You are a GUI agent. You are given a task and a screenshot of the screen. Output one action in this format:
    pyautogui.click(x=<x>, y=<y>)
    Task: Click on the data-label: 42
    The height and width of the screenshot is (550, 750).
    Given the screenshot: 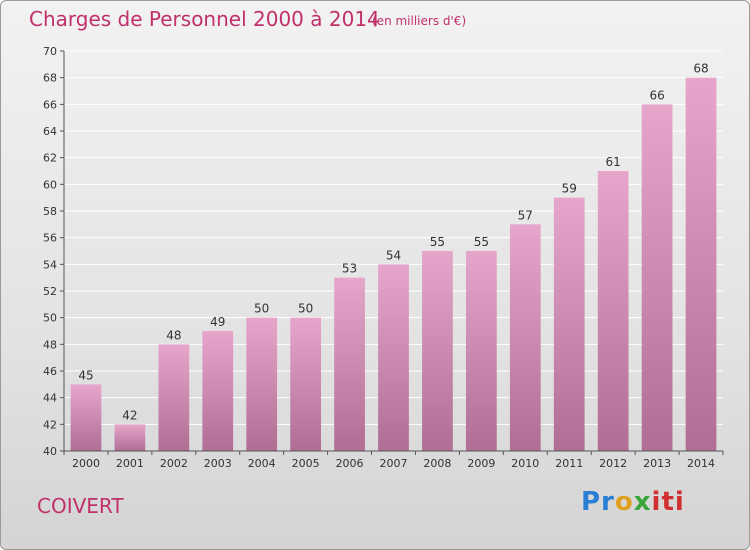 What is the action you would take?
    pyautogui.click(x=129, y=415)
    